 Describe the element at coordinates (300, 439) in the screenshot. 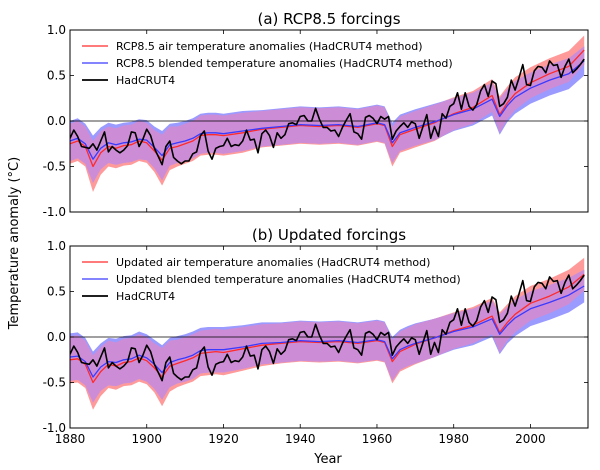

I see `x-tick-label: 1940` at that location.